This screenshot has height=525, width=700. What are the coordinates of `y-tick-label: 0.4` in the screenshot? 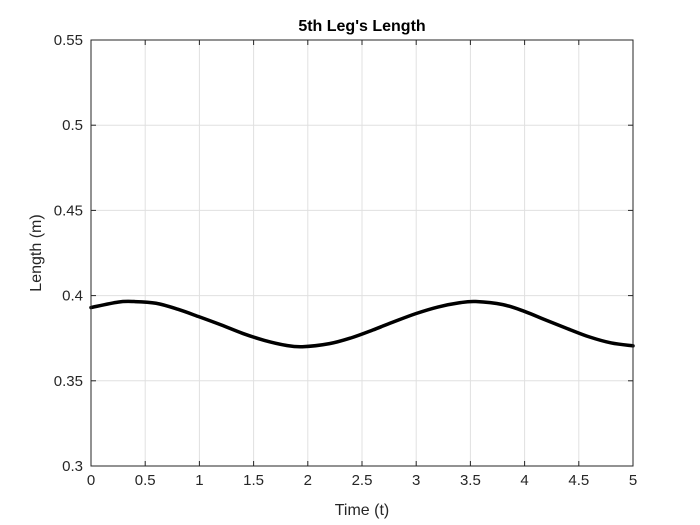 It's located at (72, 296).